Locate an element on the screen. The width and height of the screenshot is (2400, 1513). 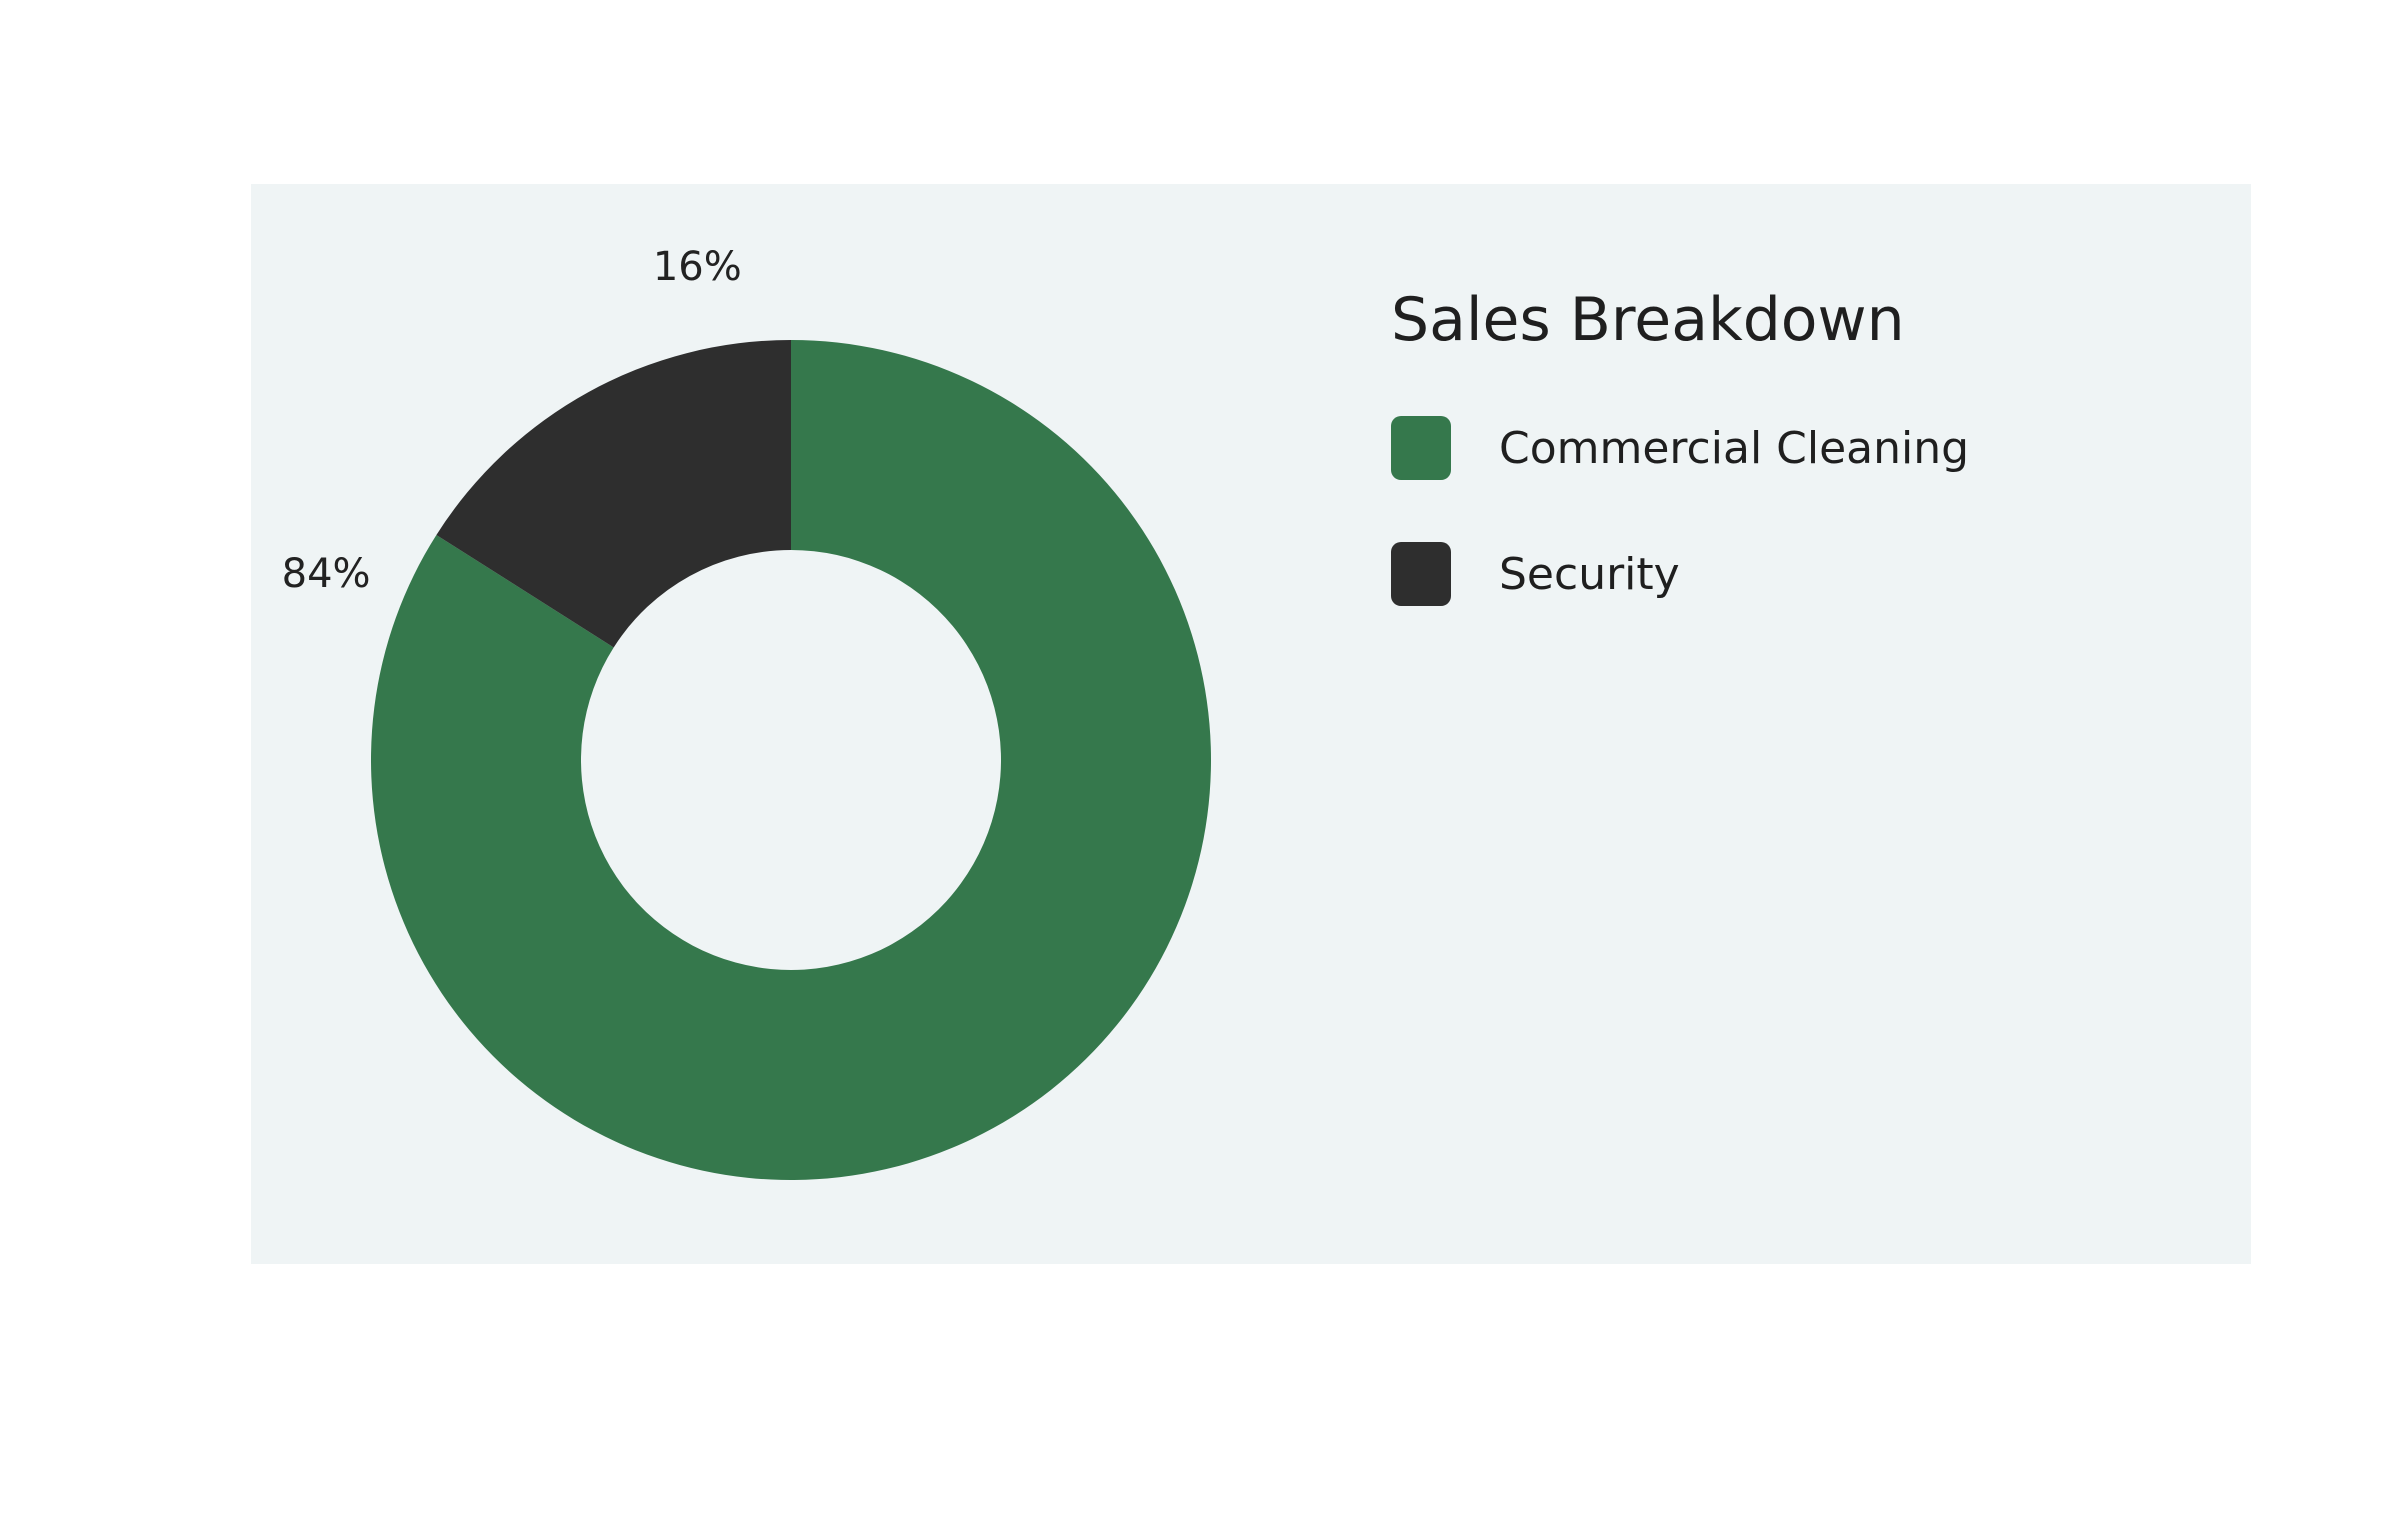
donut-slice-security is located at coordinates (613, 494).